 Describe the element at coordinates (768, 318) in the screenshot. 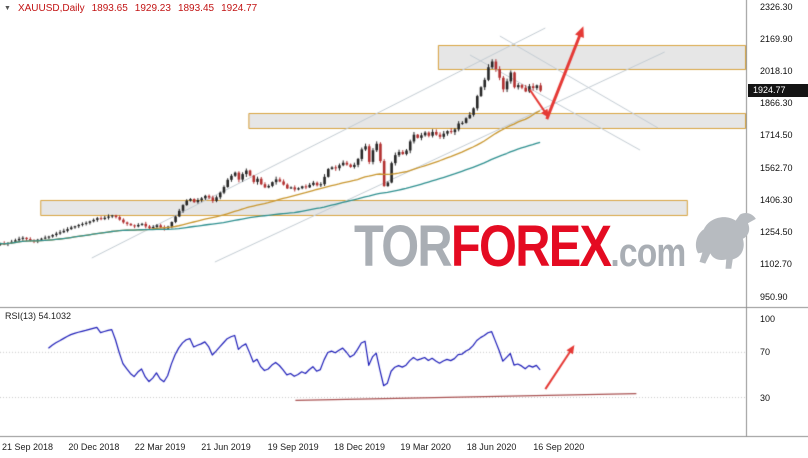

I see `rsi-tick-label: 100` at that location.